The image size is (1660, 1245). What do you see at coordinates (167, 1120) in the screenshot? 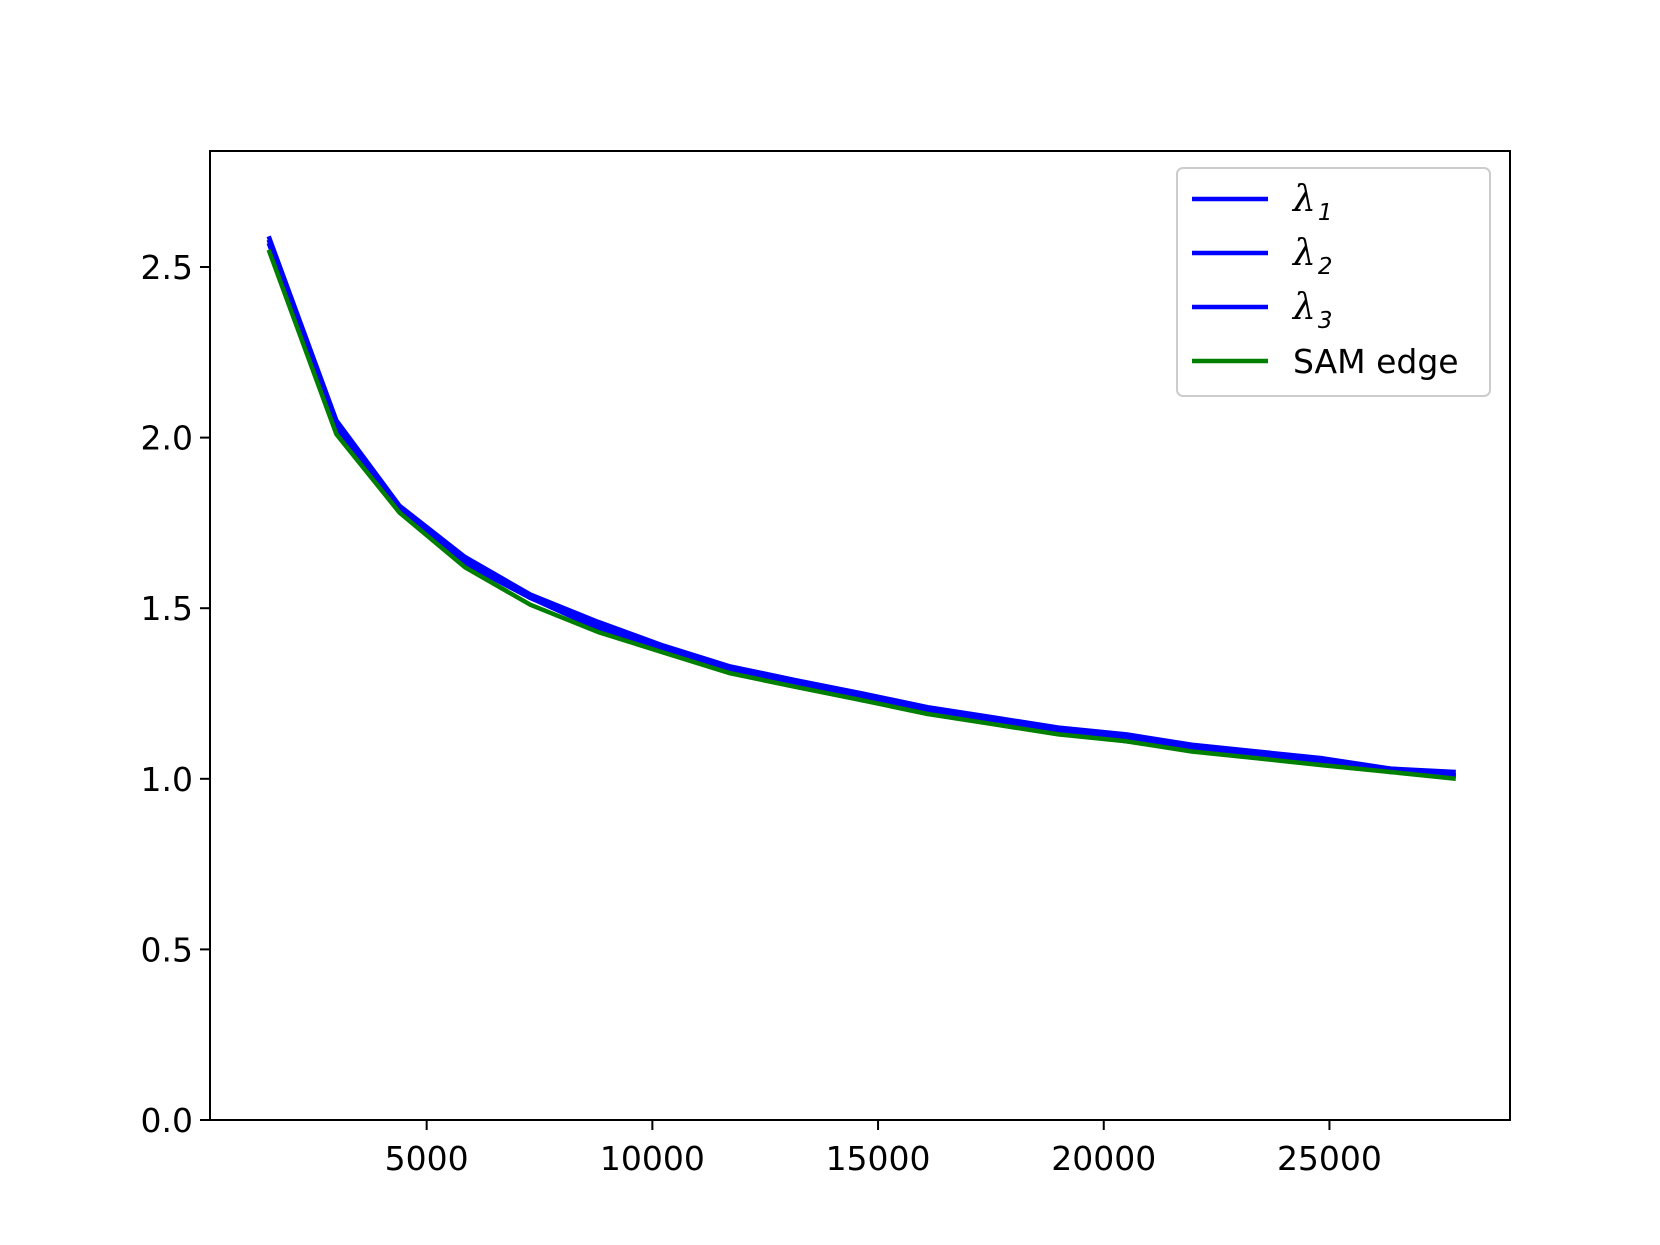
I see `y-tick-label: 0.0` at bounding box center [167, 1120].